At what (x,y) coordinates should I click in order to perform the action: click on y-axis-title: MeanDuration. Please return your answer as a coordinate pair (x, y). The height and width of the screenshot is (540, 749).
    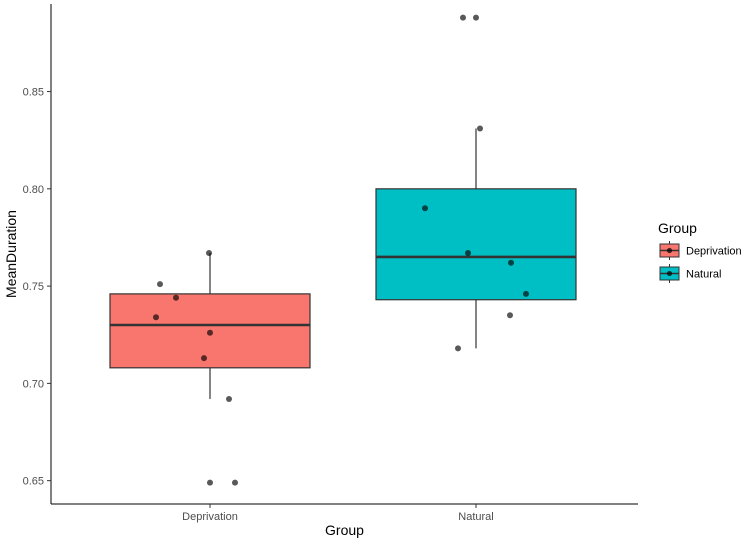
    Looking at the image, I should click on (11, 254).